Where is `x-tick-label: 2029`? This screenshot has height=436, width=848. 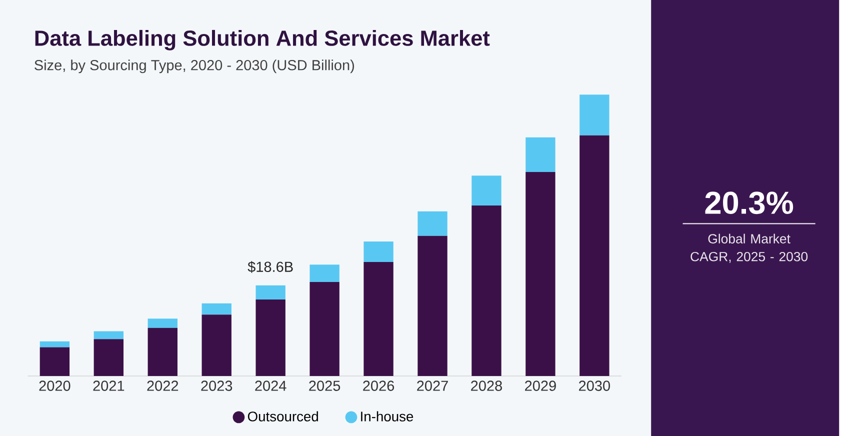 x-tick-label: 2029 is located at coordinates (540, 385).